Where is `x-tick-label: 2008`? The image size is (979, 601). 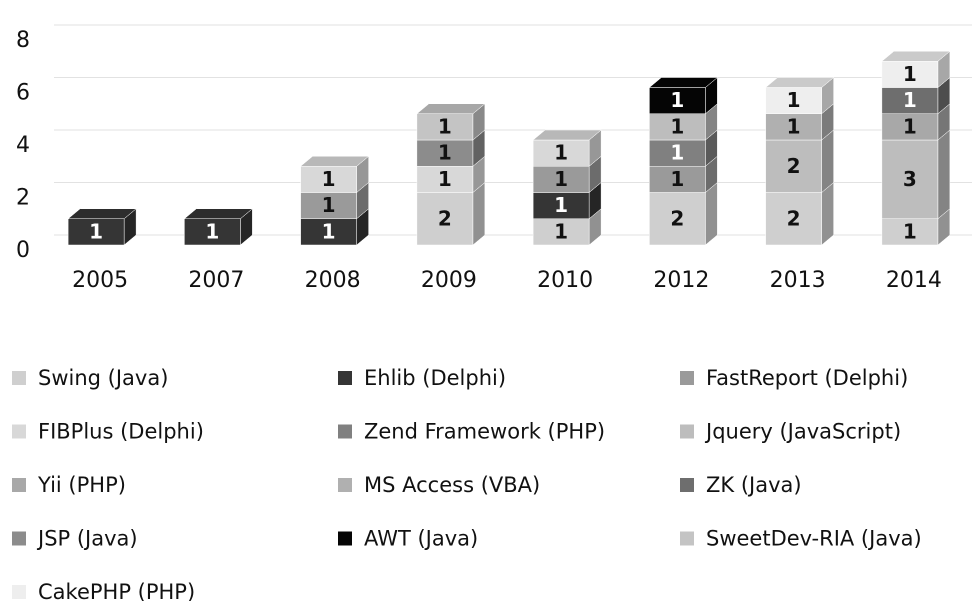
x-tick-label: 2008 is located at coordinates (333, 280).